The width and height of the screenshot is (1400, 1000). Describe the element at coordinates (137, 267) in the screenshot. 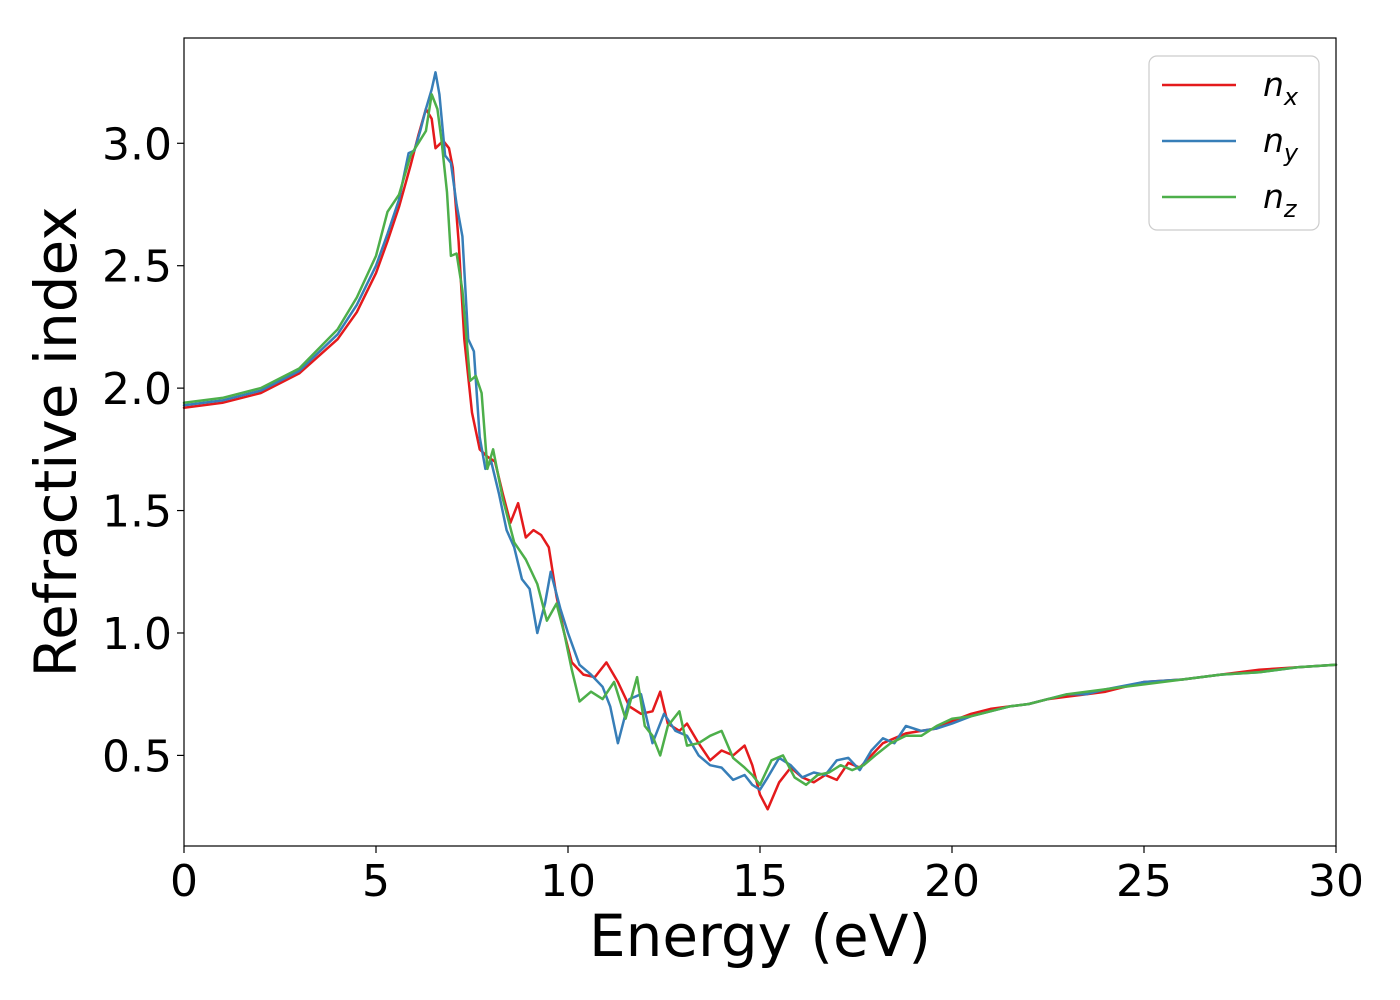

I see `y-tick-label: 2.5` at that location.